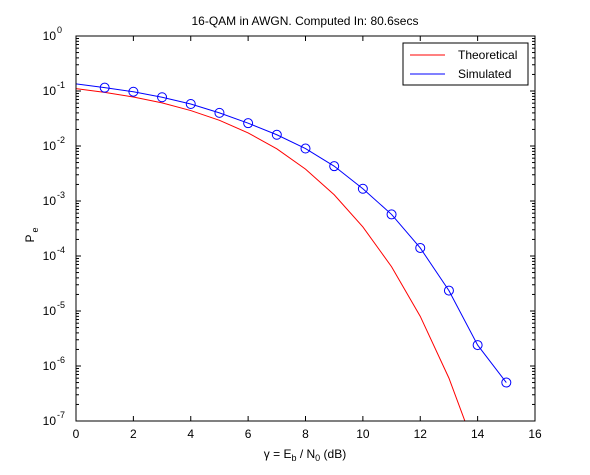 Image resolution: width=590 pixels, height=475 pixels. I want to click on y-axis-label-main: P, so click(30, 239).